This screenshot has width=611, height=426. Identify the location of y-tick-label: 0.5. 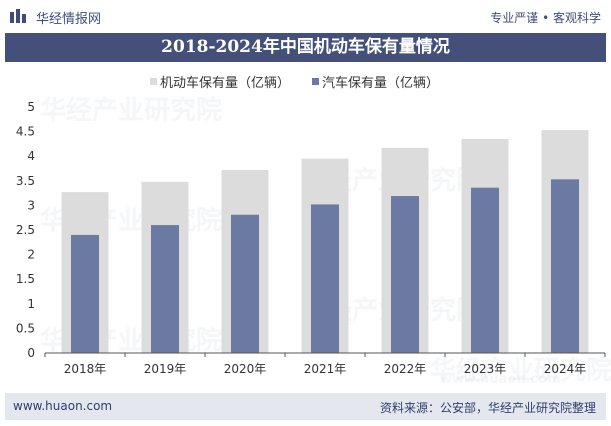
(25, 328).